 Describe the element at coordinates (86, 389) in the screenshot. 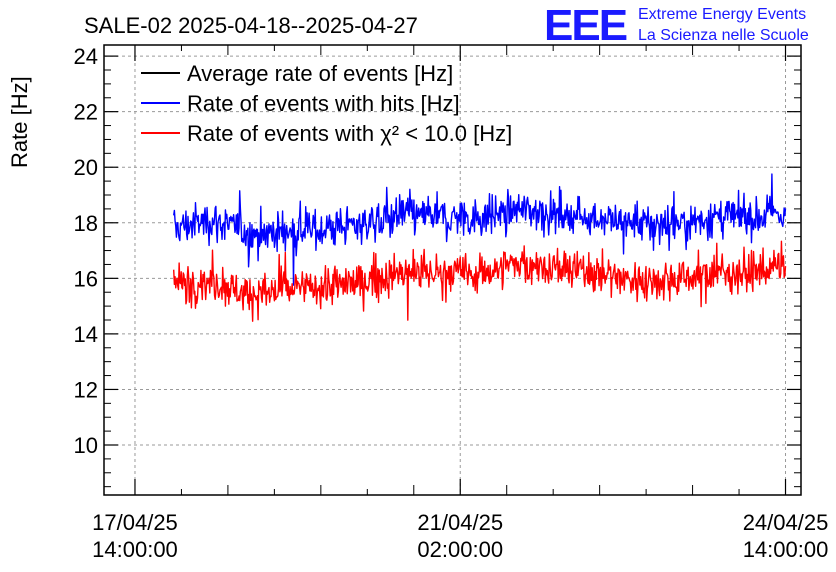

I see `y-tick-label: 12` at that location.